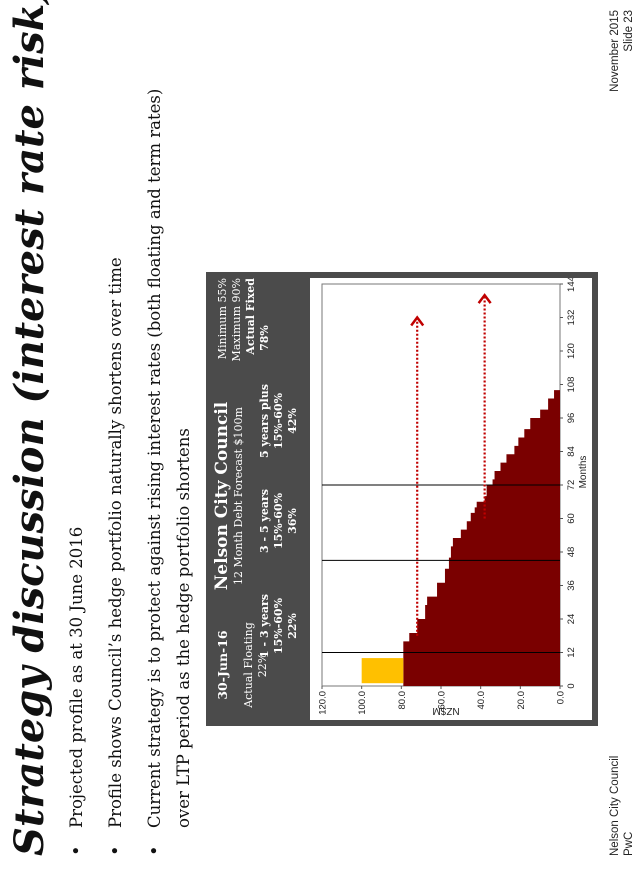 The height and width of the screenshot is (870, 638). I want to click on x-tick-label: 24, so click(571, 619).